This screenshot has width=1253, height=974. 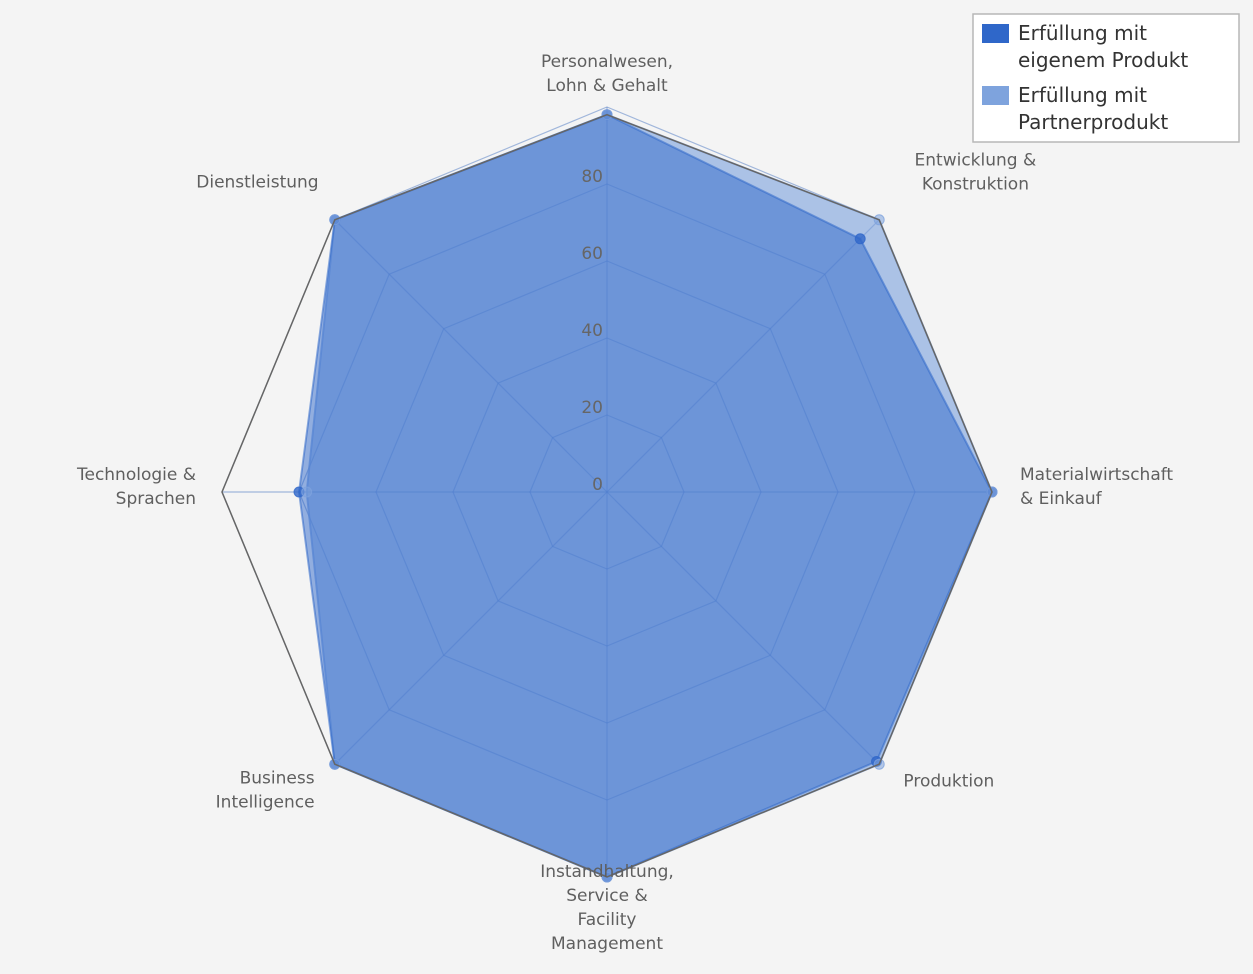 I want to click on legend-box, so click(x=1106, y=78).